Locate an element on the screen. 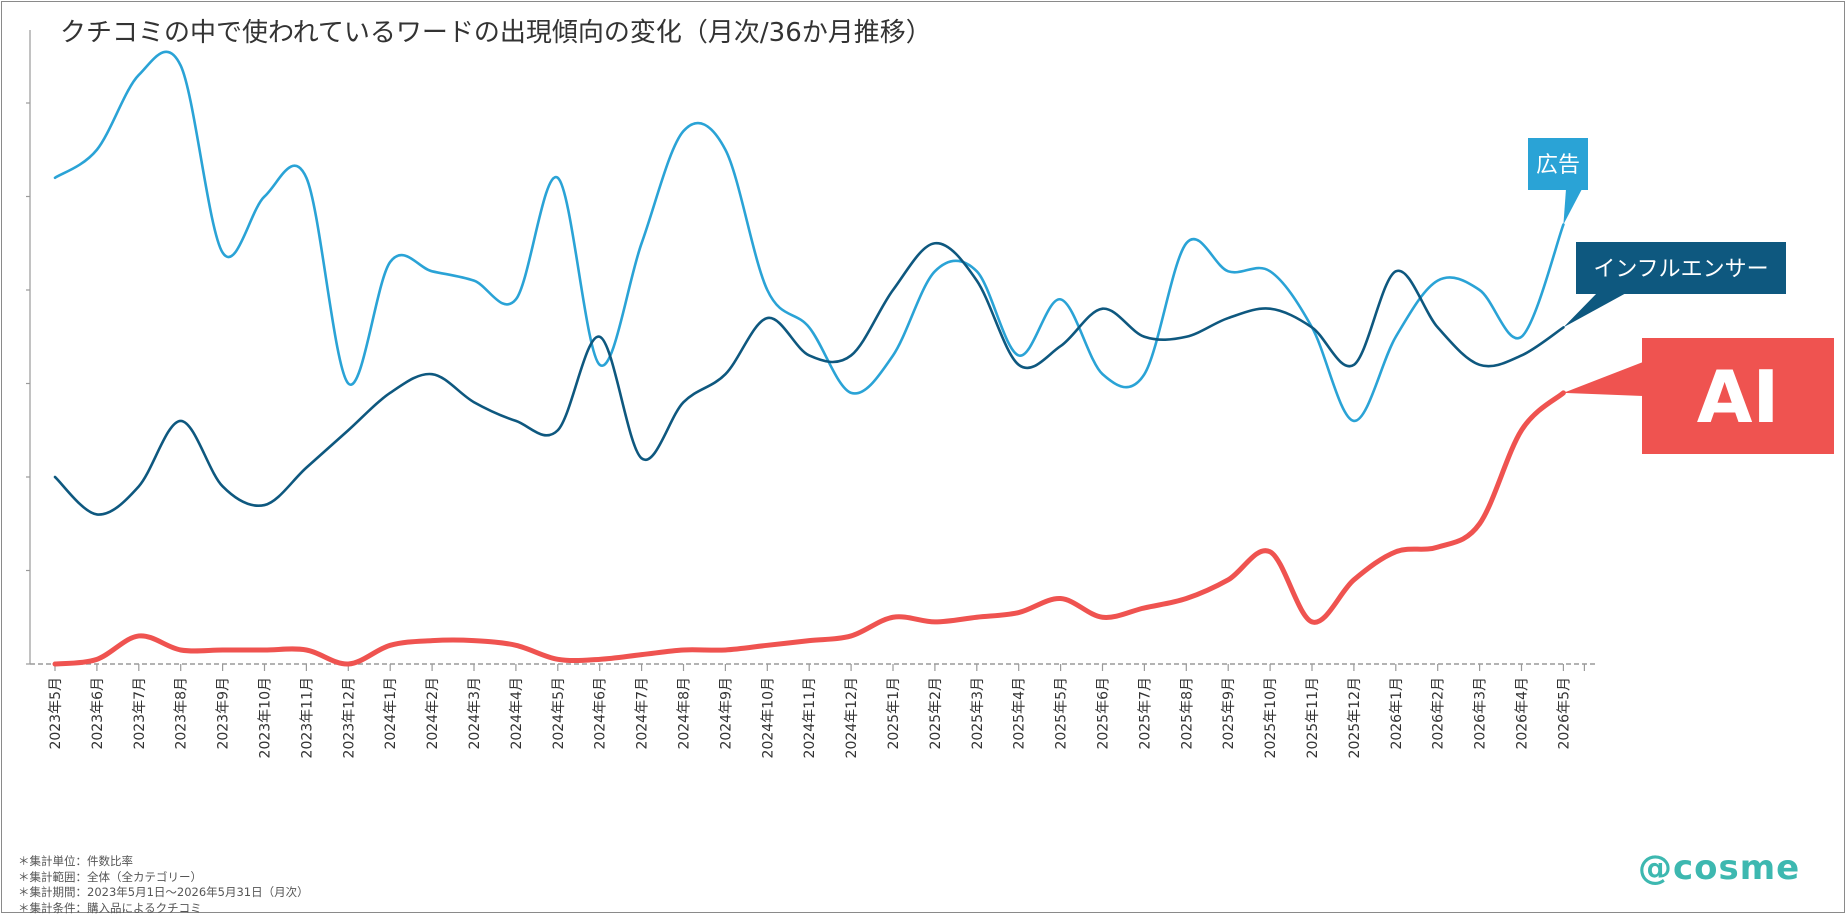  x-tick-label: 2023年10月 is located at coordinates (266, 717).